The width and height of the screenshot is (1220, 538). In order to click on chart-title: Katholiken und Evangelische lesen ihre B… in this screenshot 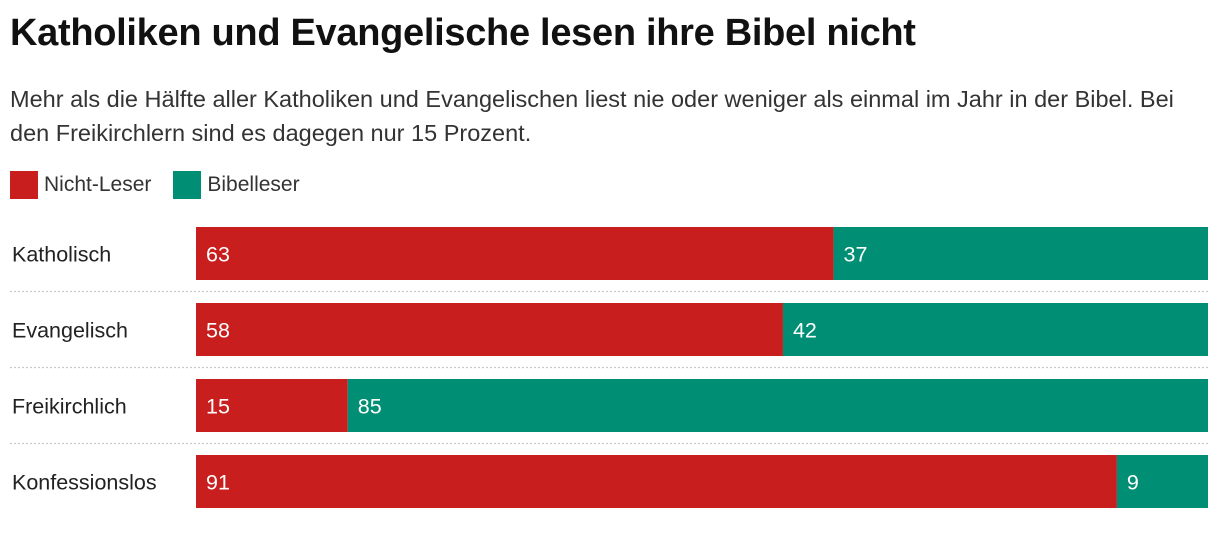, I will do `click(463, 33)`.